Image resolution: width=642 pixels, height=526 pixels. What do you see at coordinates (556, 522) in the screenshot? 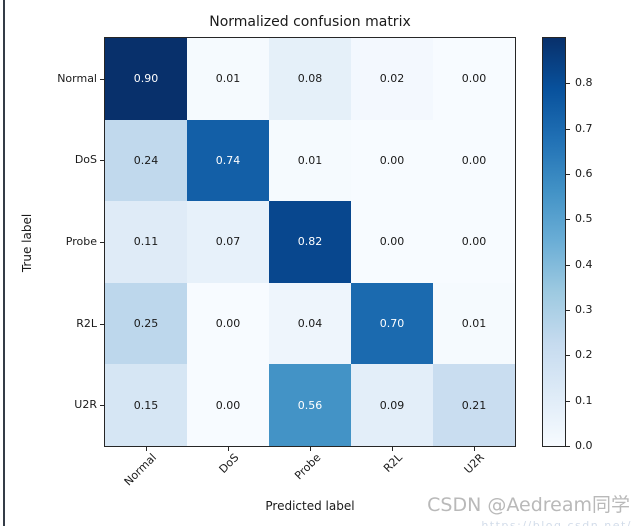
I see `partial-url-watermark: https://blog.csdn.net/` at bounding box center [556, 522].